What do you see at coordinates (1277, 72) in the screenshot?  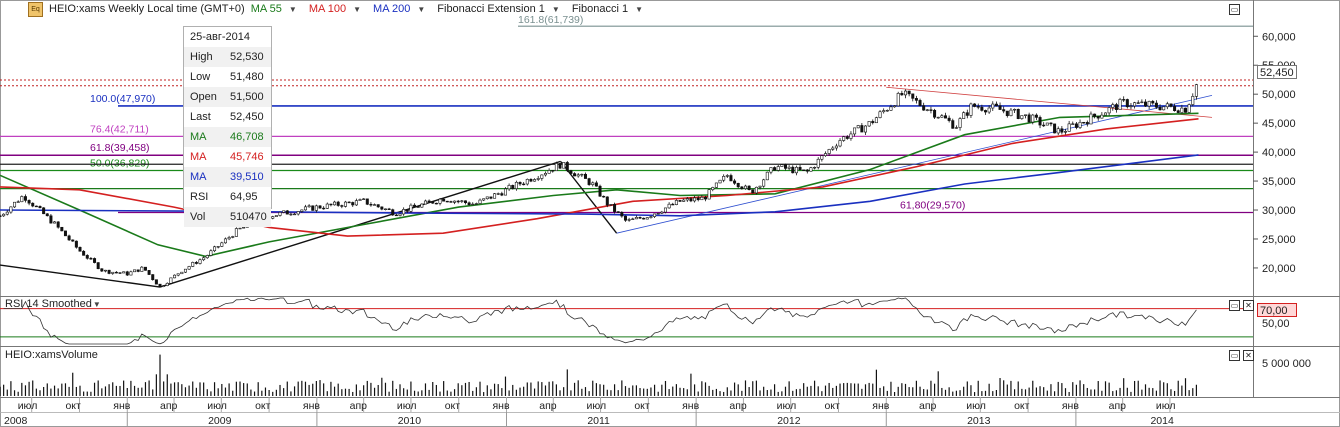 I see `last-price-label: 52,450` at bounding box center [1277, 72].